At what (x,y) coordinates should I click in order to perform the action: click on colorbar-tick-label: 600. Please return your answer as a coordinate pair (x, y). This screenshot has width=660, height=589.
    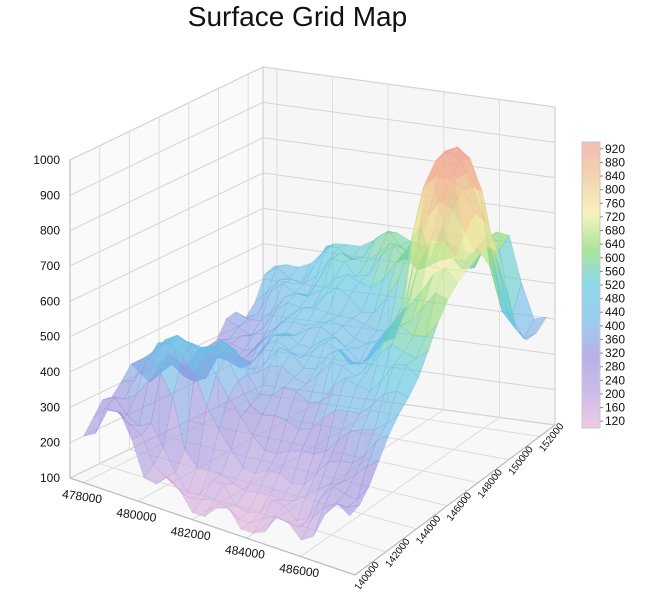
    Looking at the image, I should click on (615, 258).